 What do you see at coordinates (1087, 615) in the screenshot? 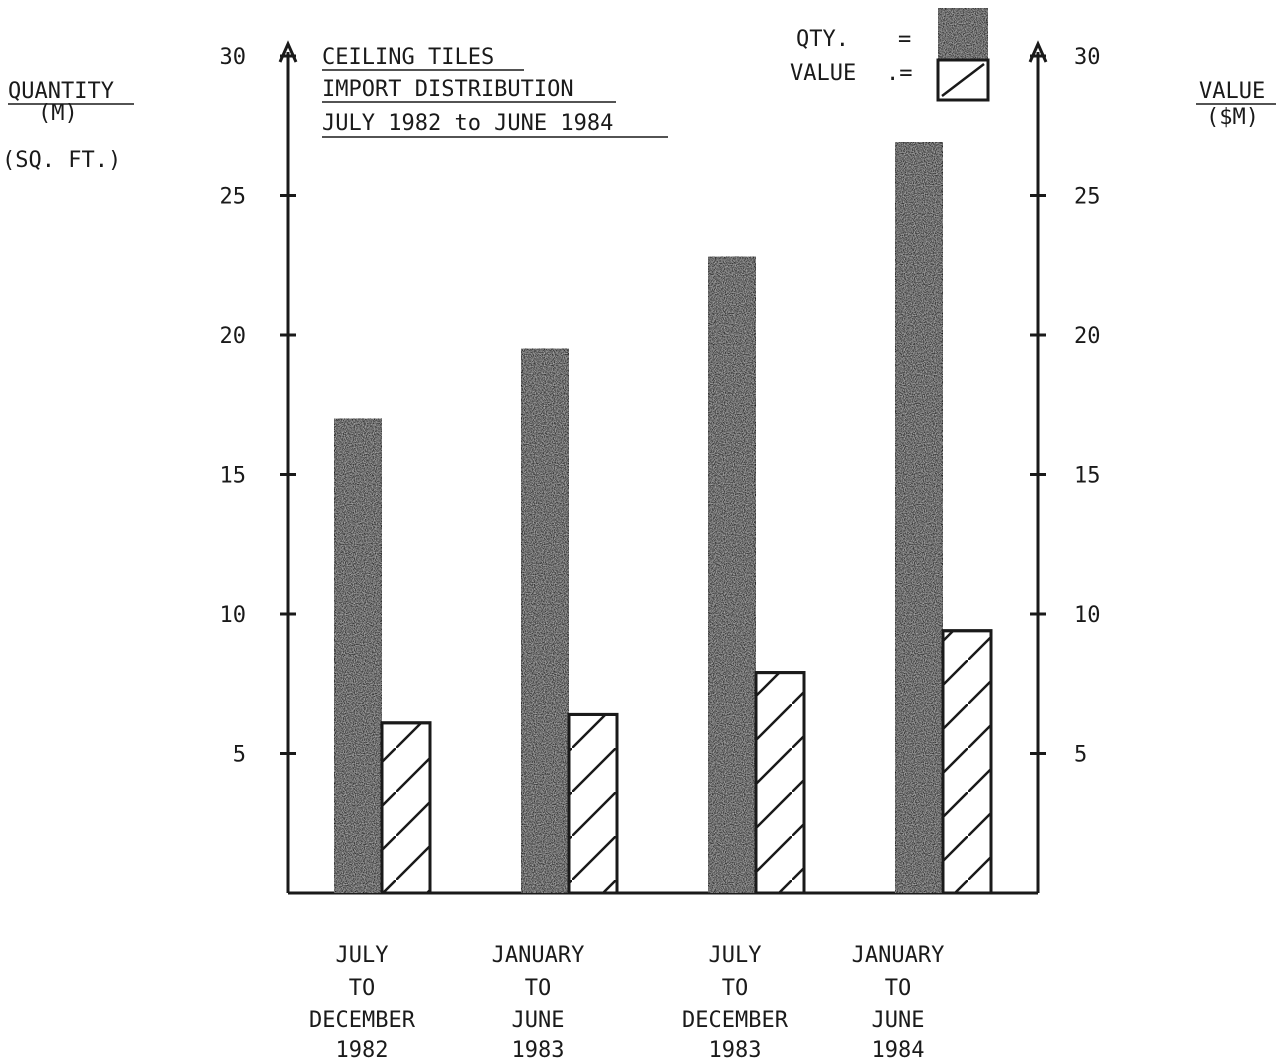
I see `right-tick-label: 10` at bounding box center [1087, 615].